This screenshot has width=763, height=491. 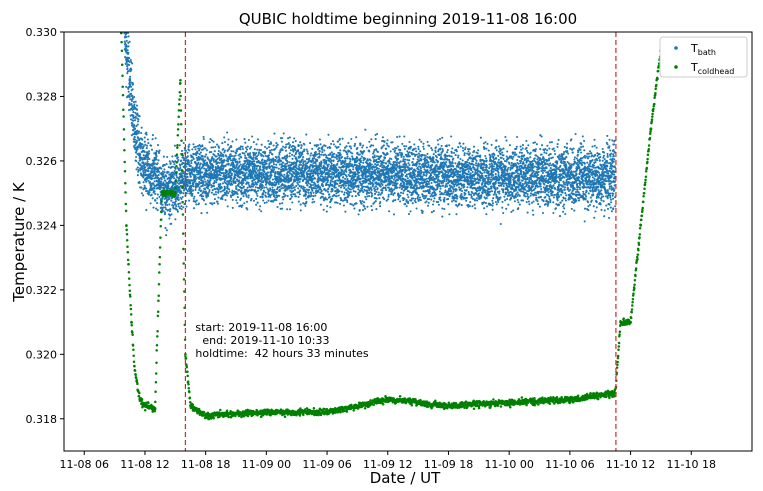 What do you see at coordinates (405, 478) in the screenshot?
I see `x-axis-label: Date / UT` at bounding box center [405, 478].